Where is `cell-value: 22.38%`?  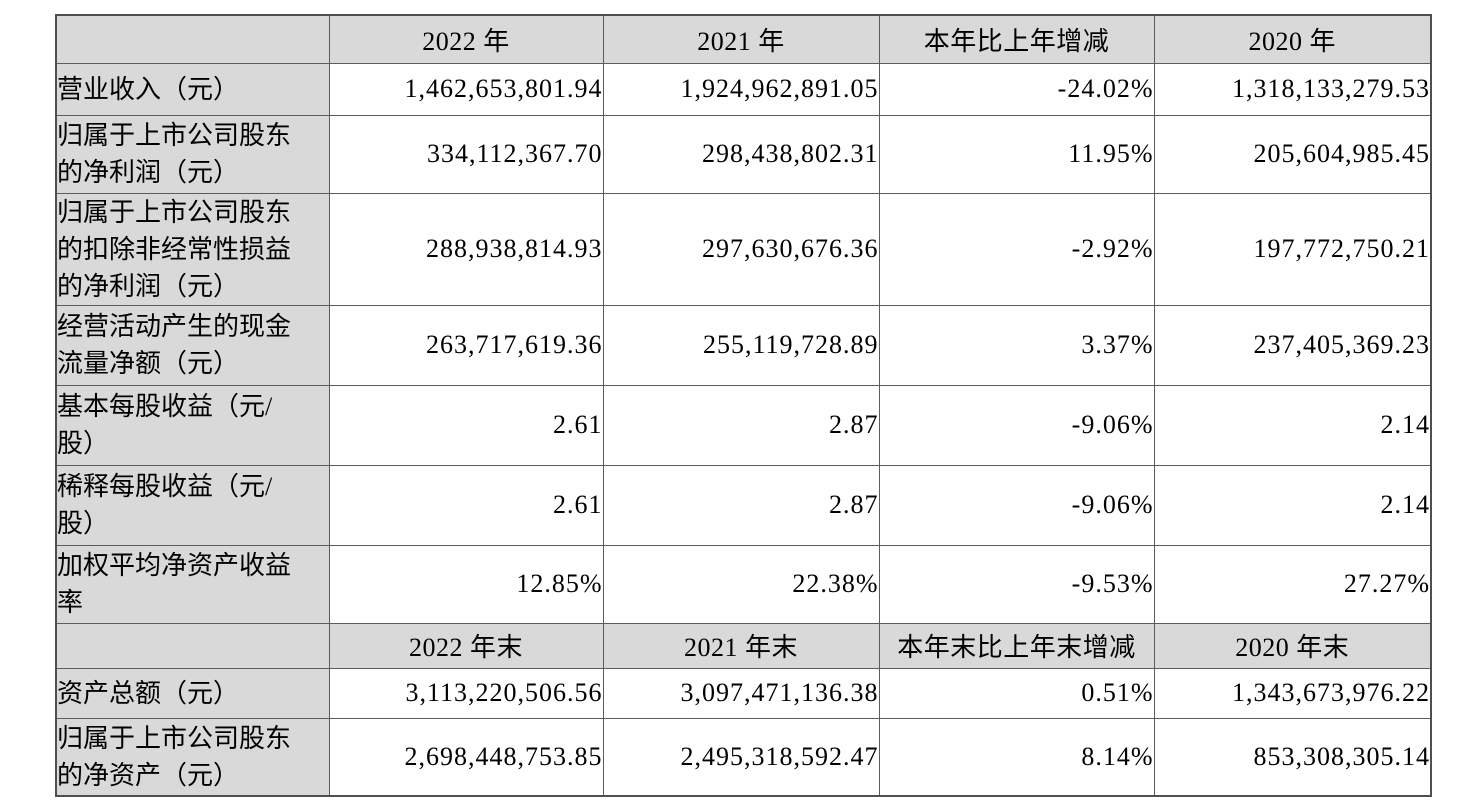
cell-value: 22.38% is located at coordinates (741, 584).